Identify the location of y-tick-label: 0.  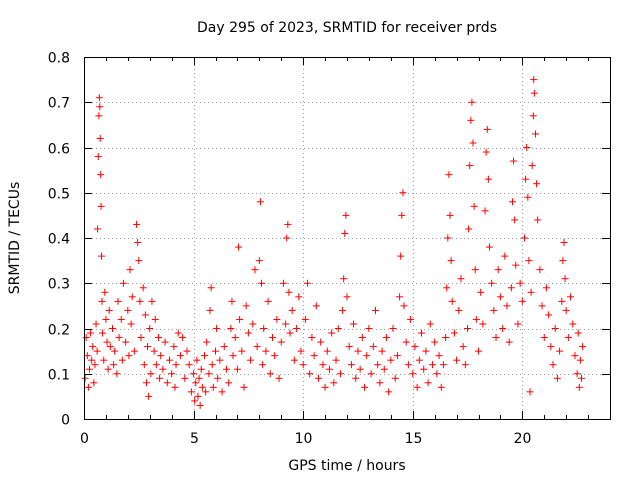
(65, 421).